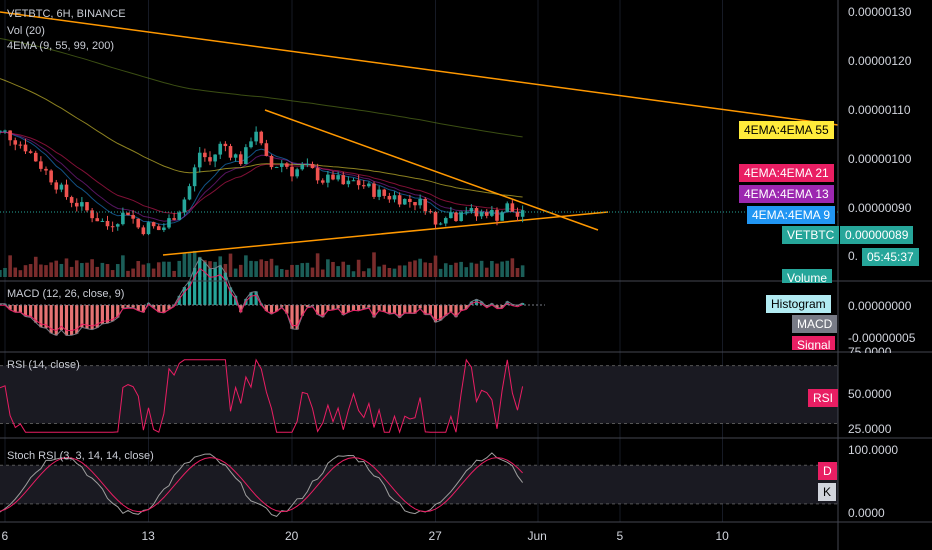  What do you see at coordinates (261, 299) in the screenshot?
I see `signal-line` at bounding box center [261, 299].